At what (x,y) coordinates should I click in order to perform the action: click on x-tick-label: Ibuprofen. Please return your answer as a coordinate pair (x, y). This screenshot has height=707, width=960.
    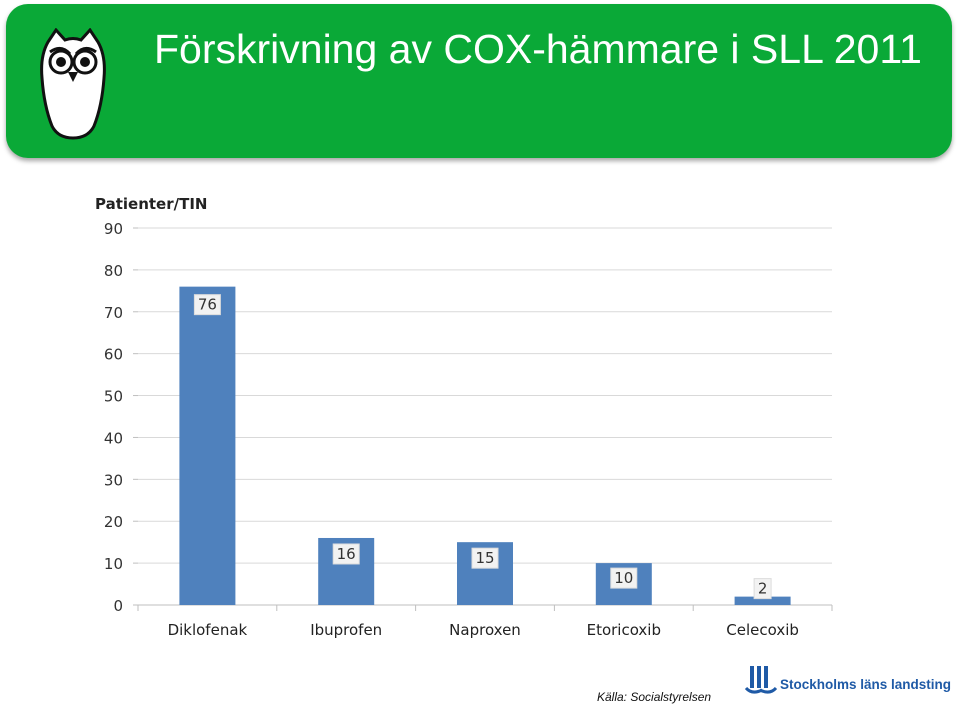
    Looking at the image, I should click on (346, 630).